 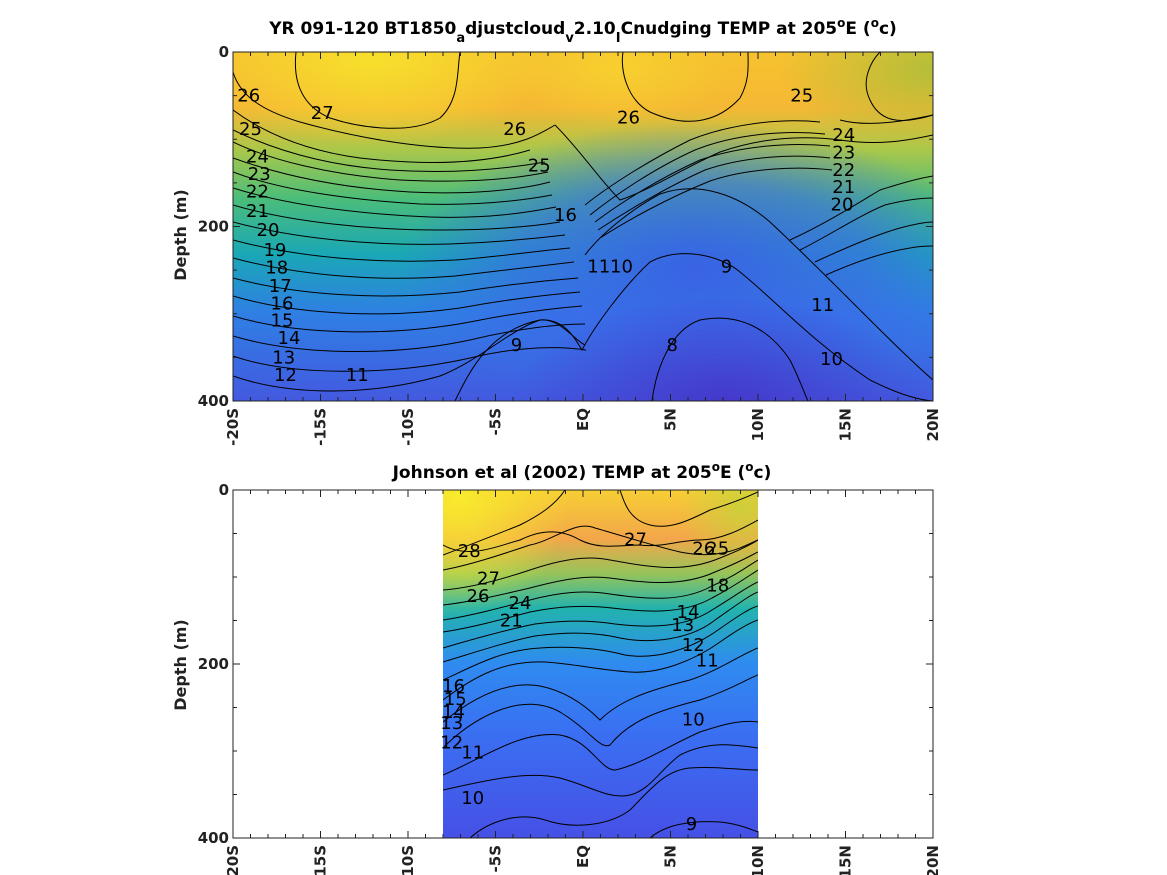 I want to click on contour-label: 8, so click(x=672, y=345).